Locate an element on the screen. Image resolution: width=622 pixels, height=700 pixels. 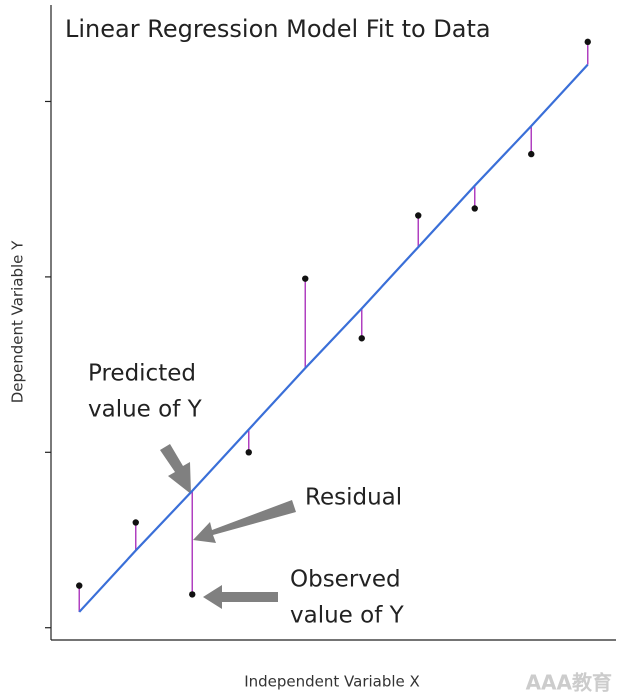
annotation: Observed is located at coordinates (345, 580).